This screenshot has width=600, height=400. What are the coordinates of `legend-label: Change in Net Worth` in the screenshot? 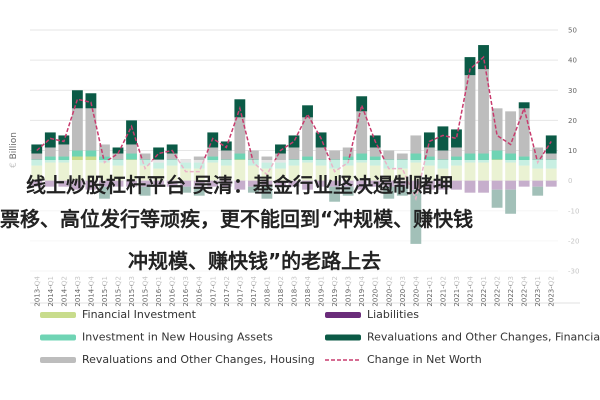 It's located at (424, 359).